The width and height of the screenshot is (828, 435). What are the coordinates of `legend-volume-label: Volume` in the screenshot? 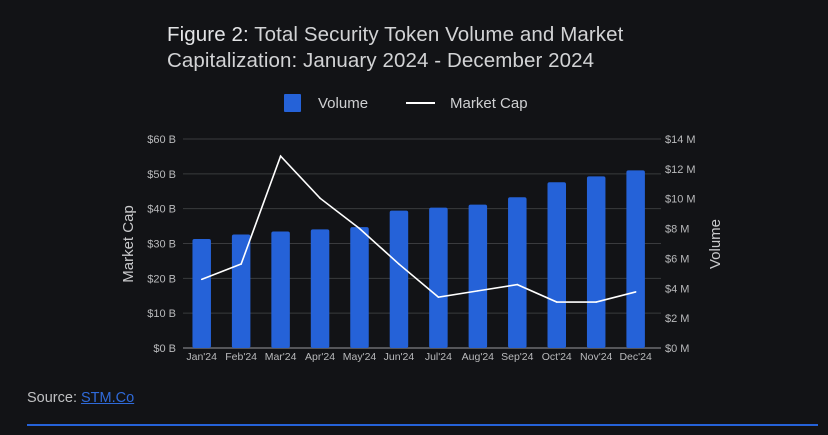 It's located at (343, 103).